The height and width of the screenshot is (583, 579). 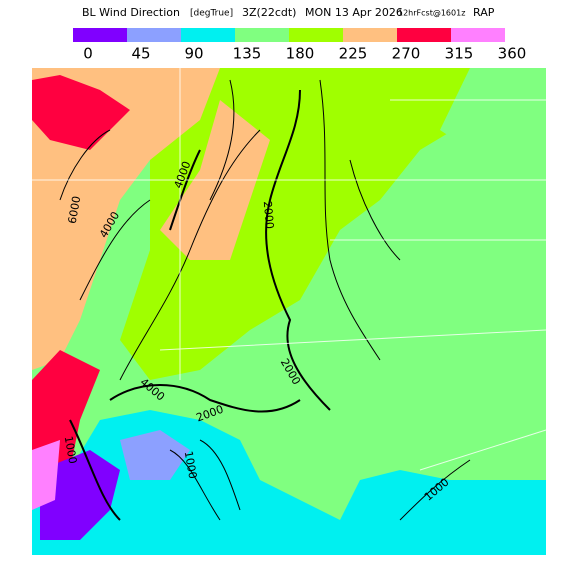 What do you see at coordinates (320, 480) in the screenshot?
I see `contour` at bounding box center [320, 480].